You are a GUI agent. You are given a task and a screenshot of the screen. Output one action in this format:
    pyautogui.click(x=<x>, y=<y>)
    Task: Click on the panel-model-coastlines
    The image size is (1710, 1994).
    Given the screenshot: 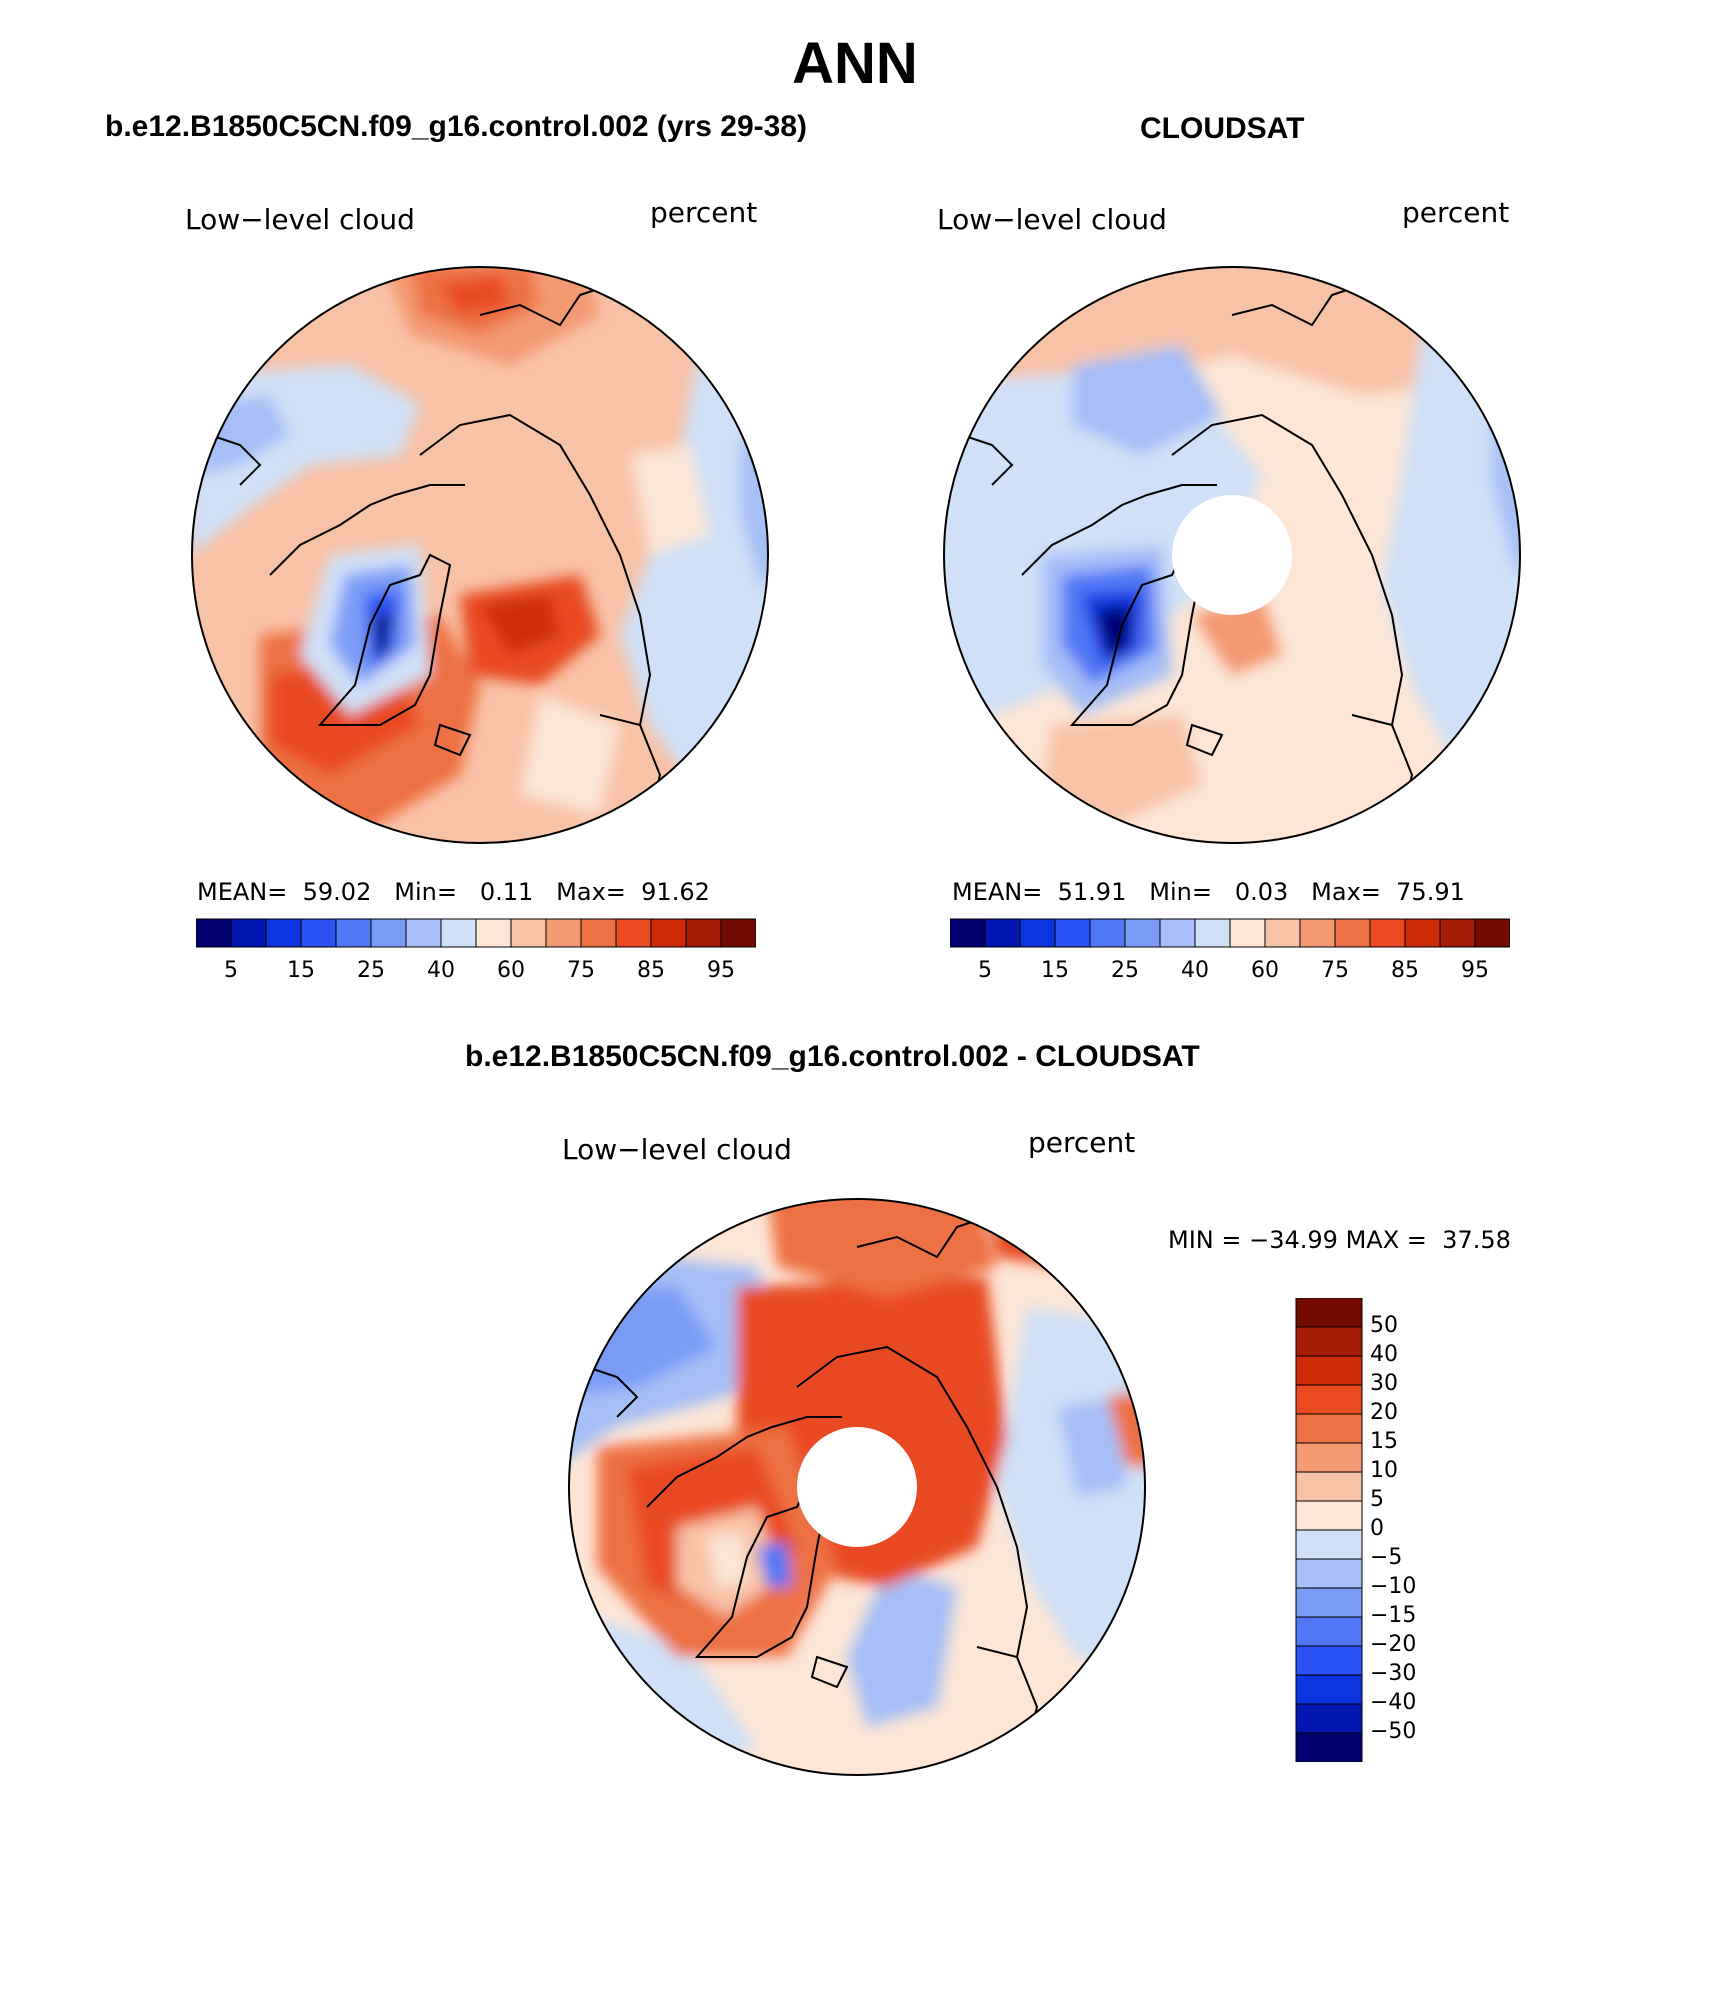 What is the action you would take?
    pyautogui.click(x=435, y=563)
    